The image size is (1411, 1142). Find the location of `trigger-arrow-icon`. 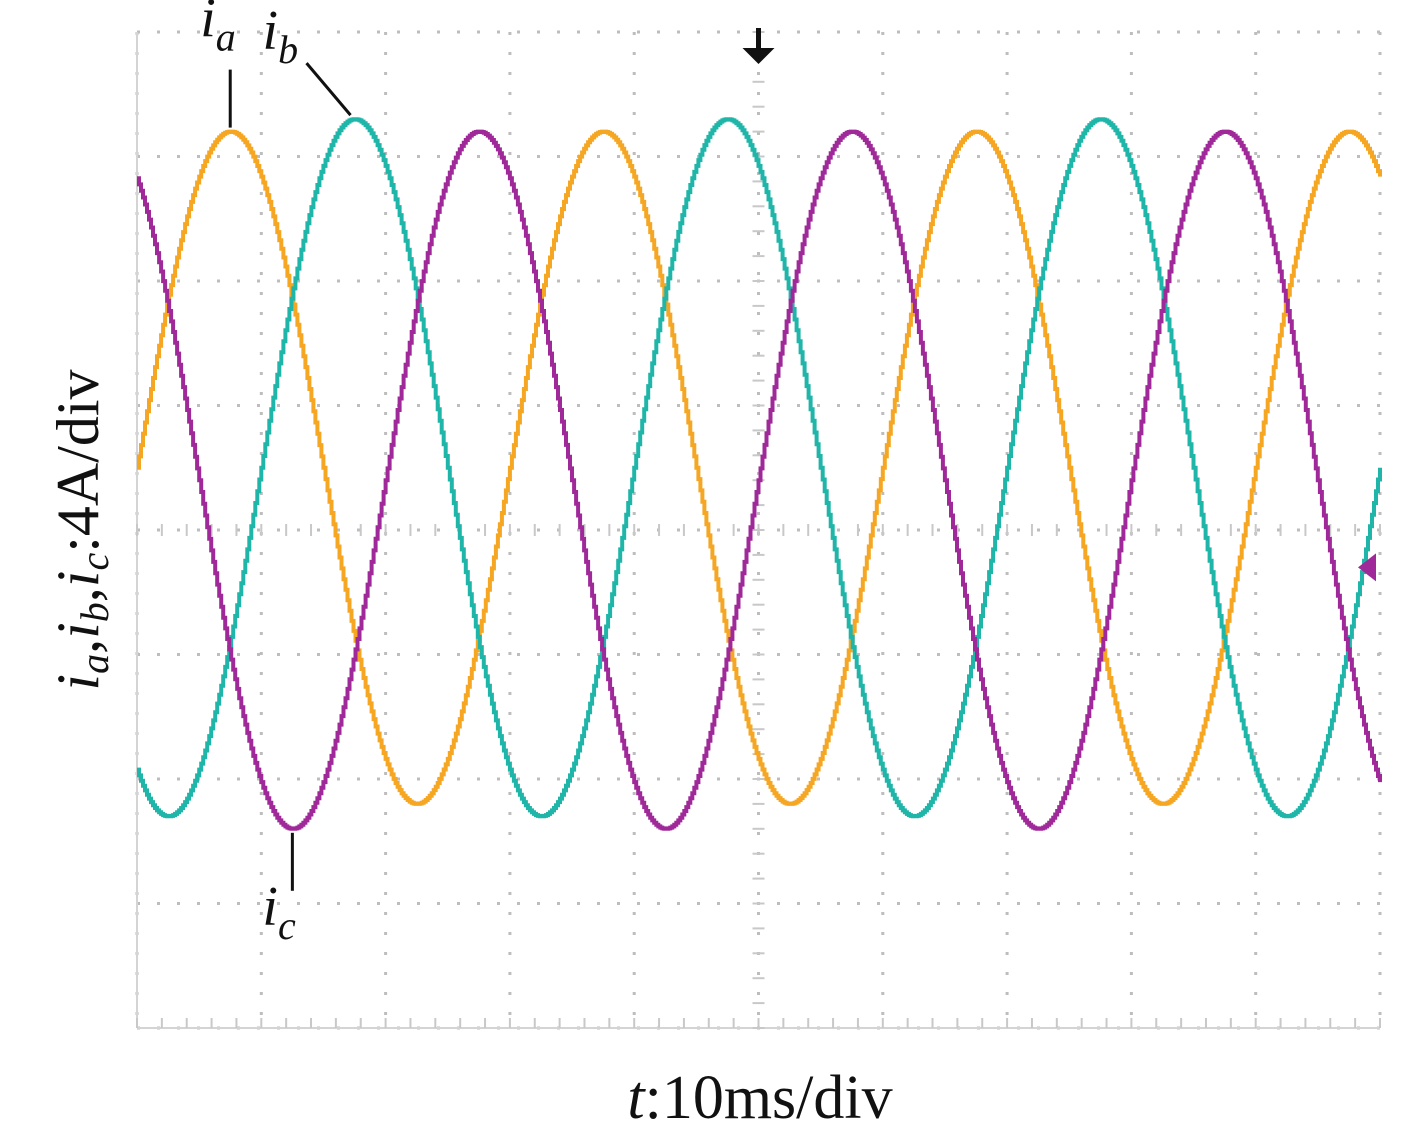

trigger-arrow-icon is located at coordinates (758, 56).